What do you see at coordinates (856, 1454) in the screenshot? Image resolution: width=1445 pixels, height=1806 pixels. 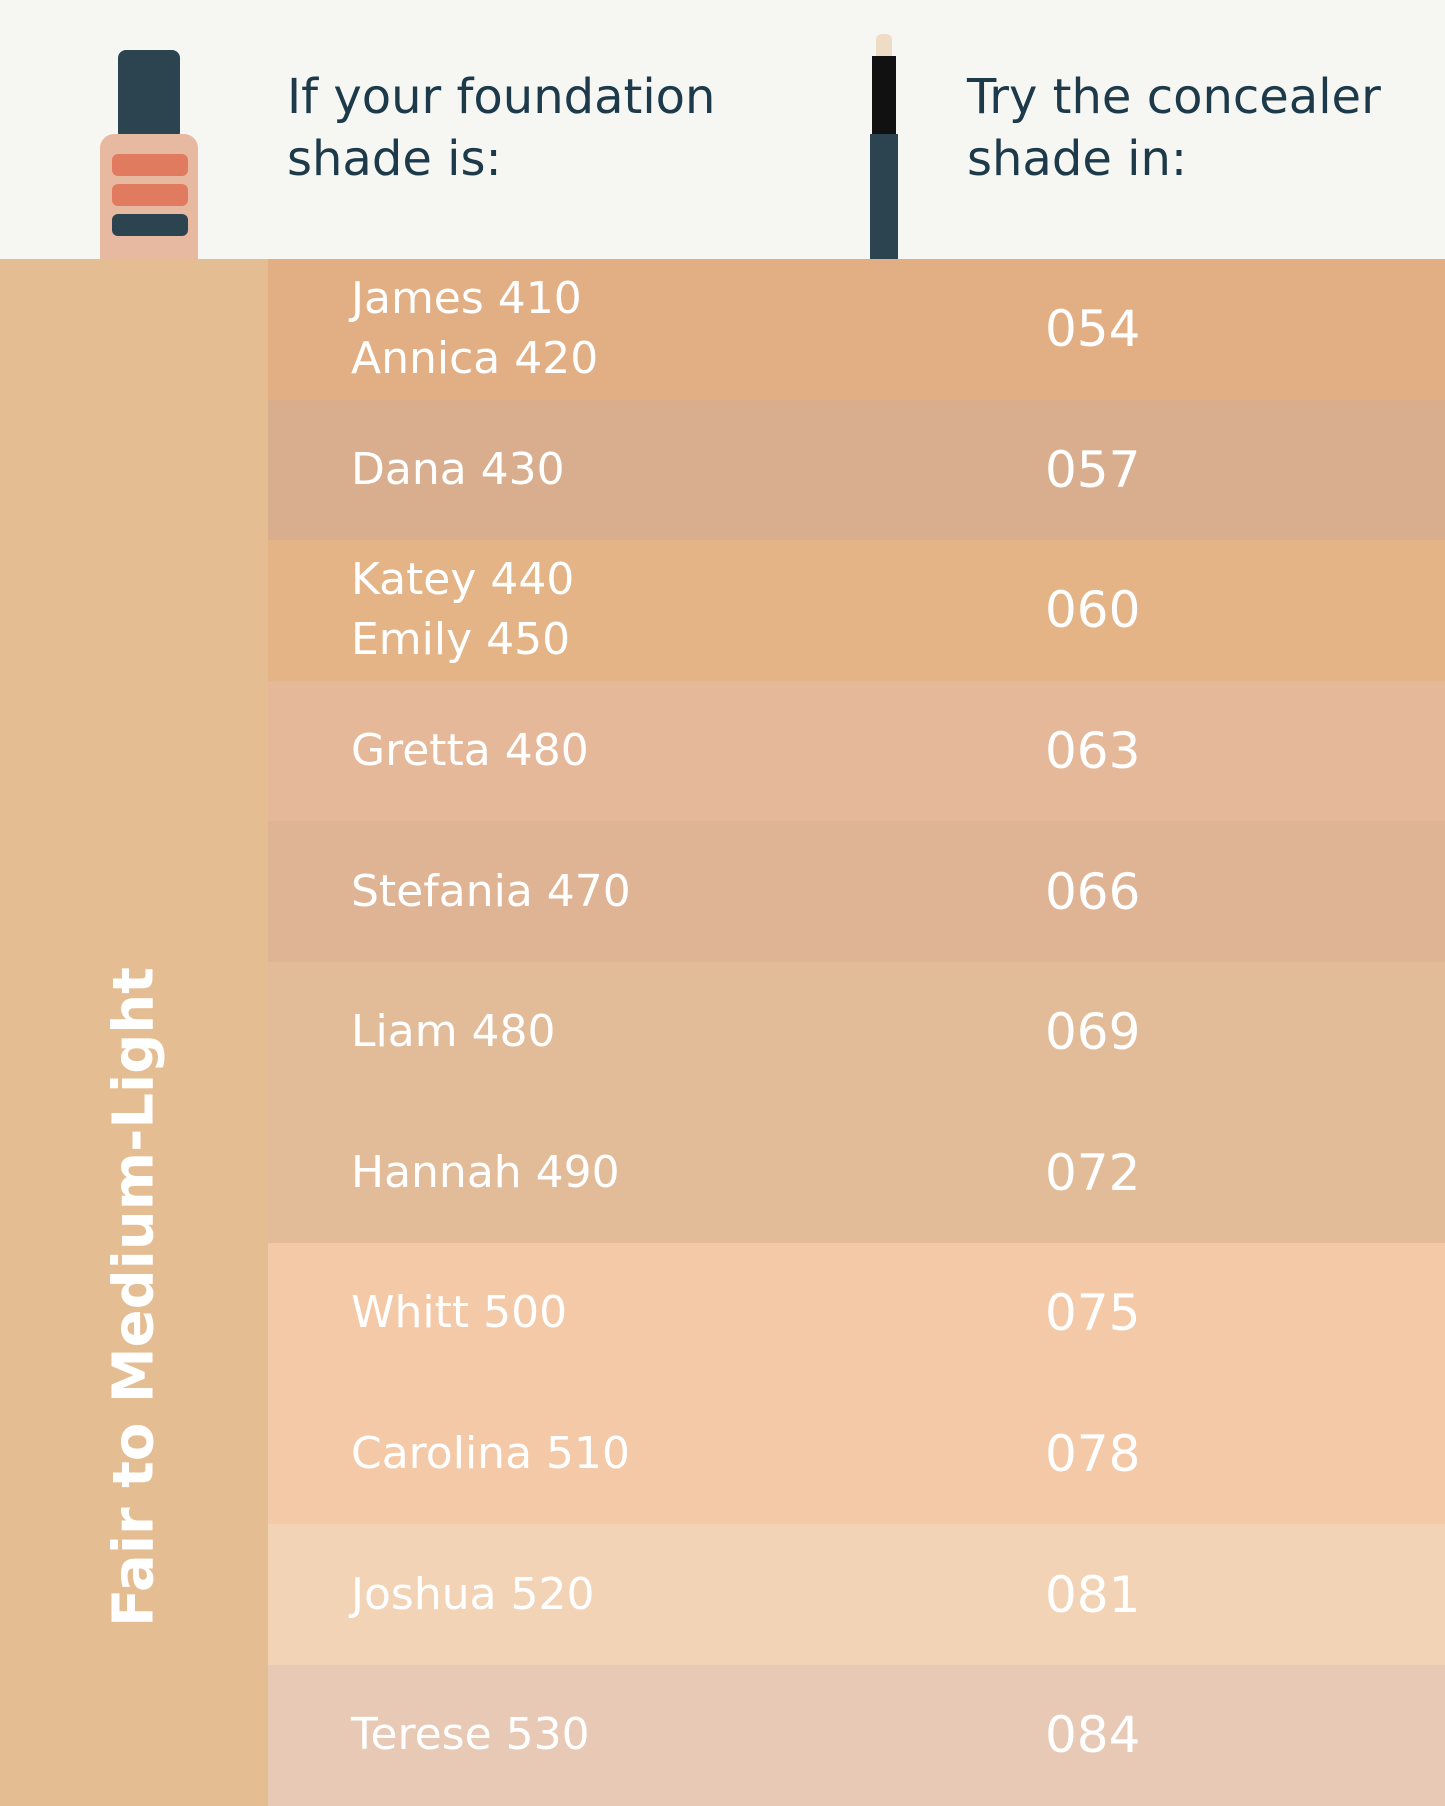 I see `shade-row: Carolina 510 078` at bounding box center [856, 1454].